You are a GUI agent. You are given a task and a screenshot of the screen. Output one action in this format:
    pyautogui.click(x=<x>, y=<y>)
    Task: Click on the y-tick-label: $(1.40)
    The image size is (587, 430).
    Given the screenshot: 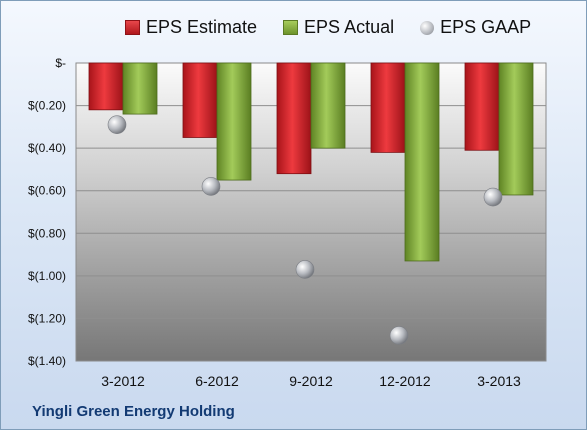 What is the action you would take?
    pyautogui.click(x=47, y=361)
    